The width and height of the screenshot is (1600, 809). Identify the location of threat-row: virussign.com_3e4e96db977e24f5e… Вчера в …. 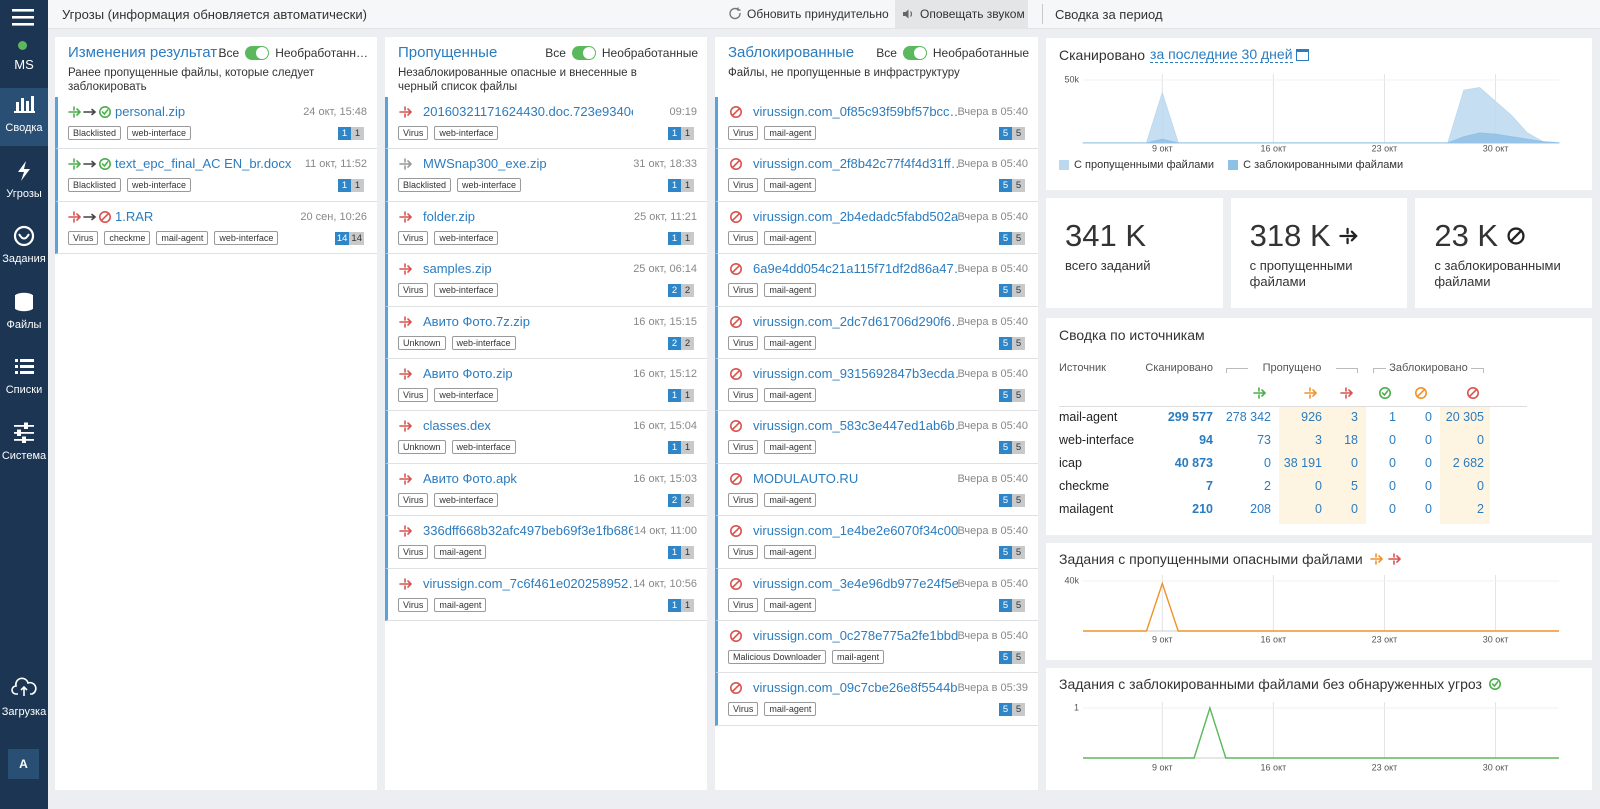
(876, 594).